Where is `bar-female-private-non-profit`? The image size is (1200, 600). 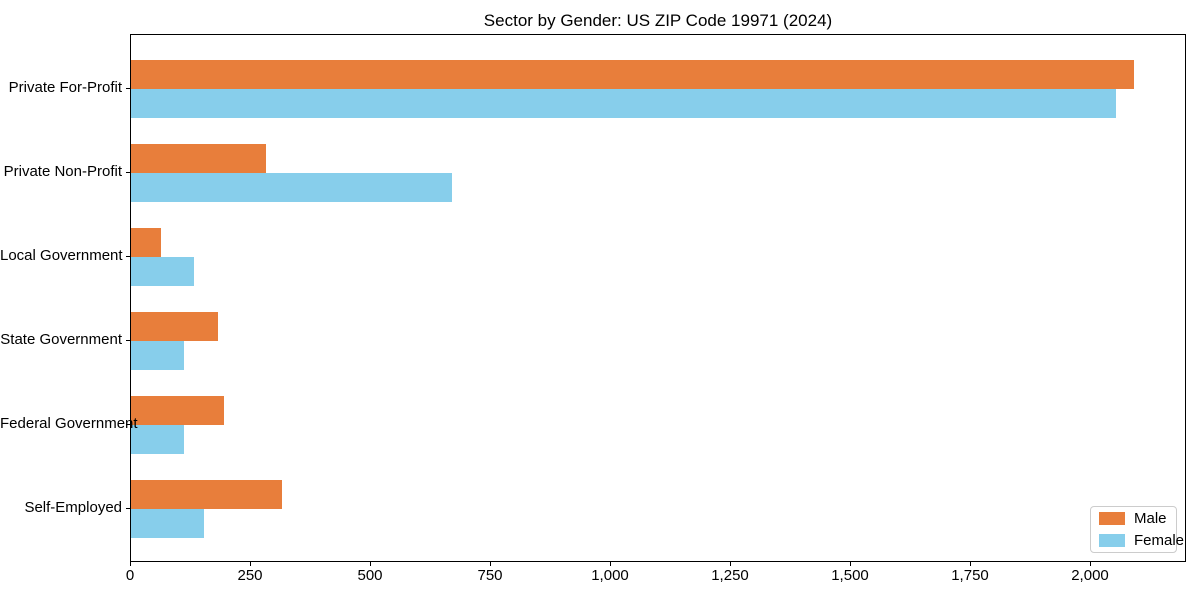
bar-female-private-non-profit is located at coordinates (291, 187).